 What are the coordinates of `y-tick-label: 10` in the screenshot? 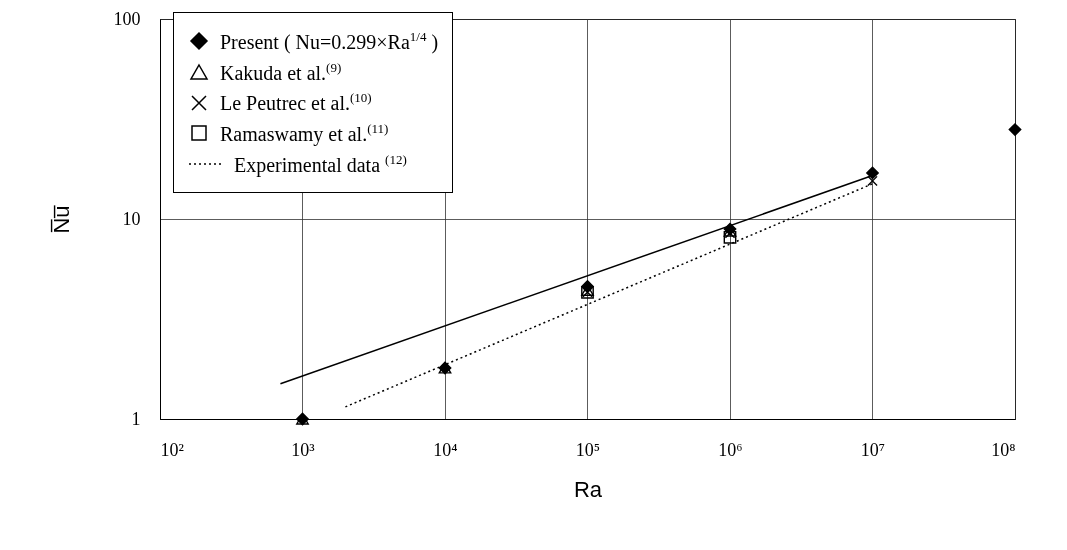 It's located at (131, 218).